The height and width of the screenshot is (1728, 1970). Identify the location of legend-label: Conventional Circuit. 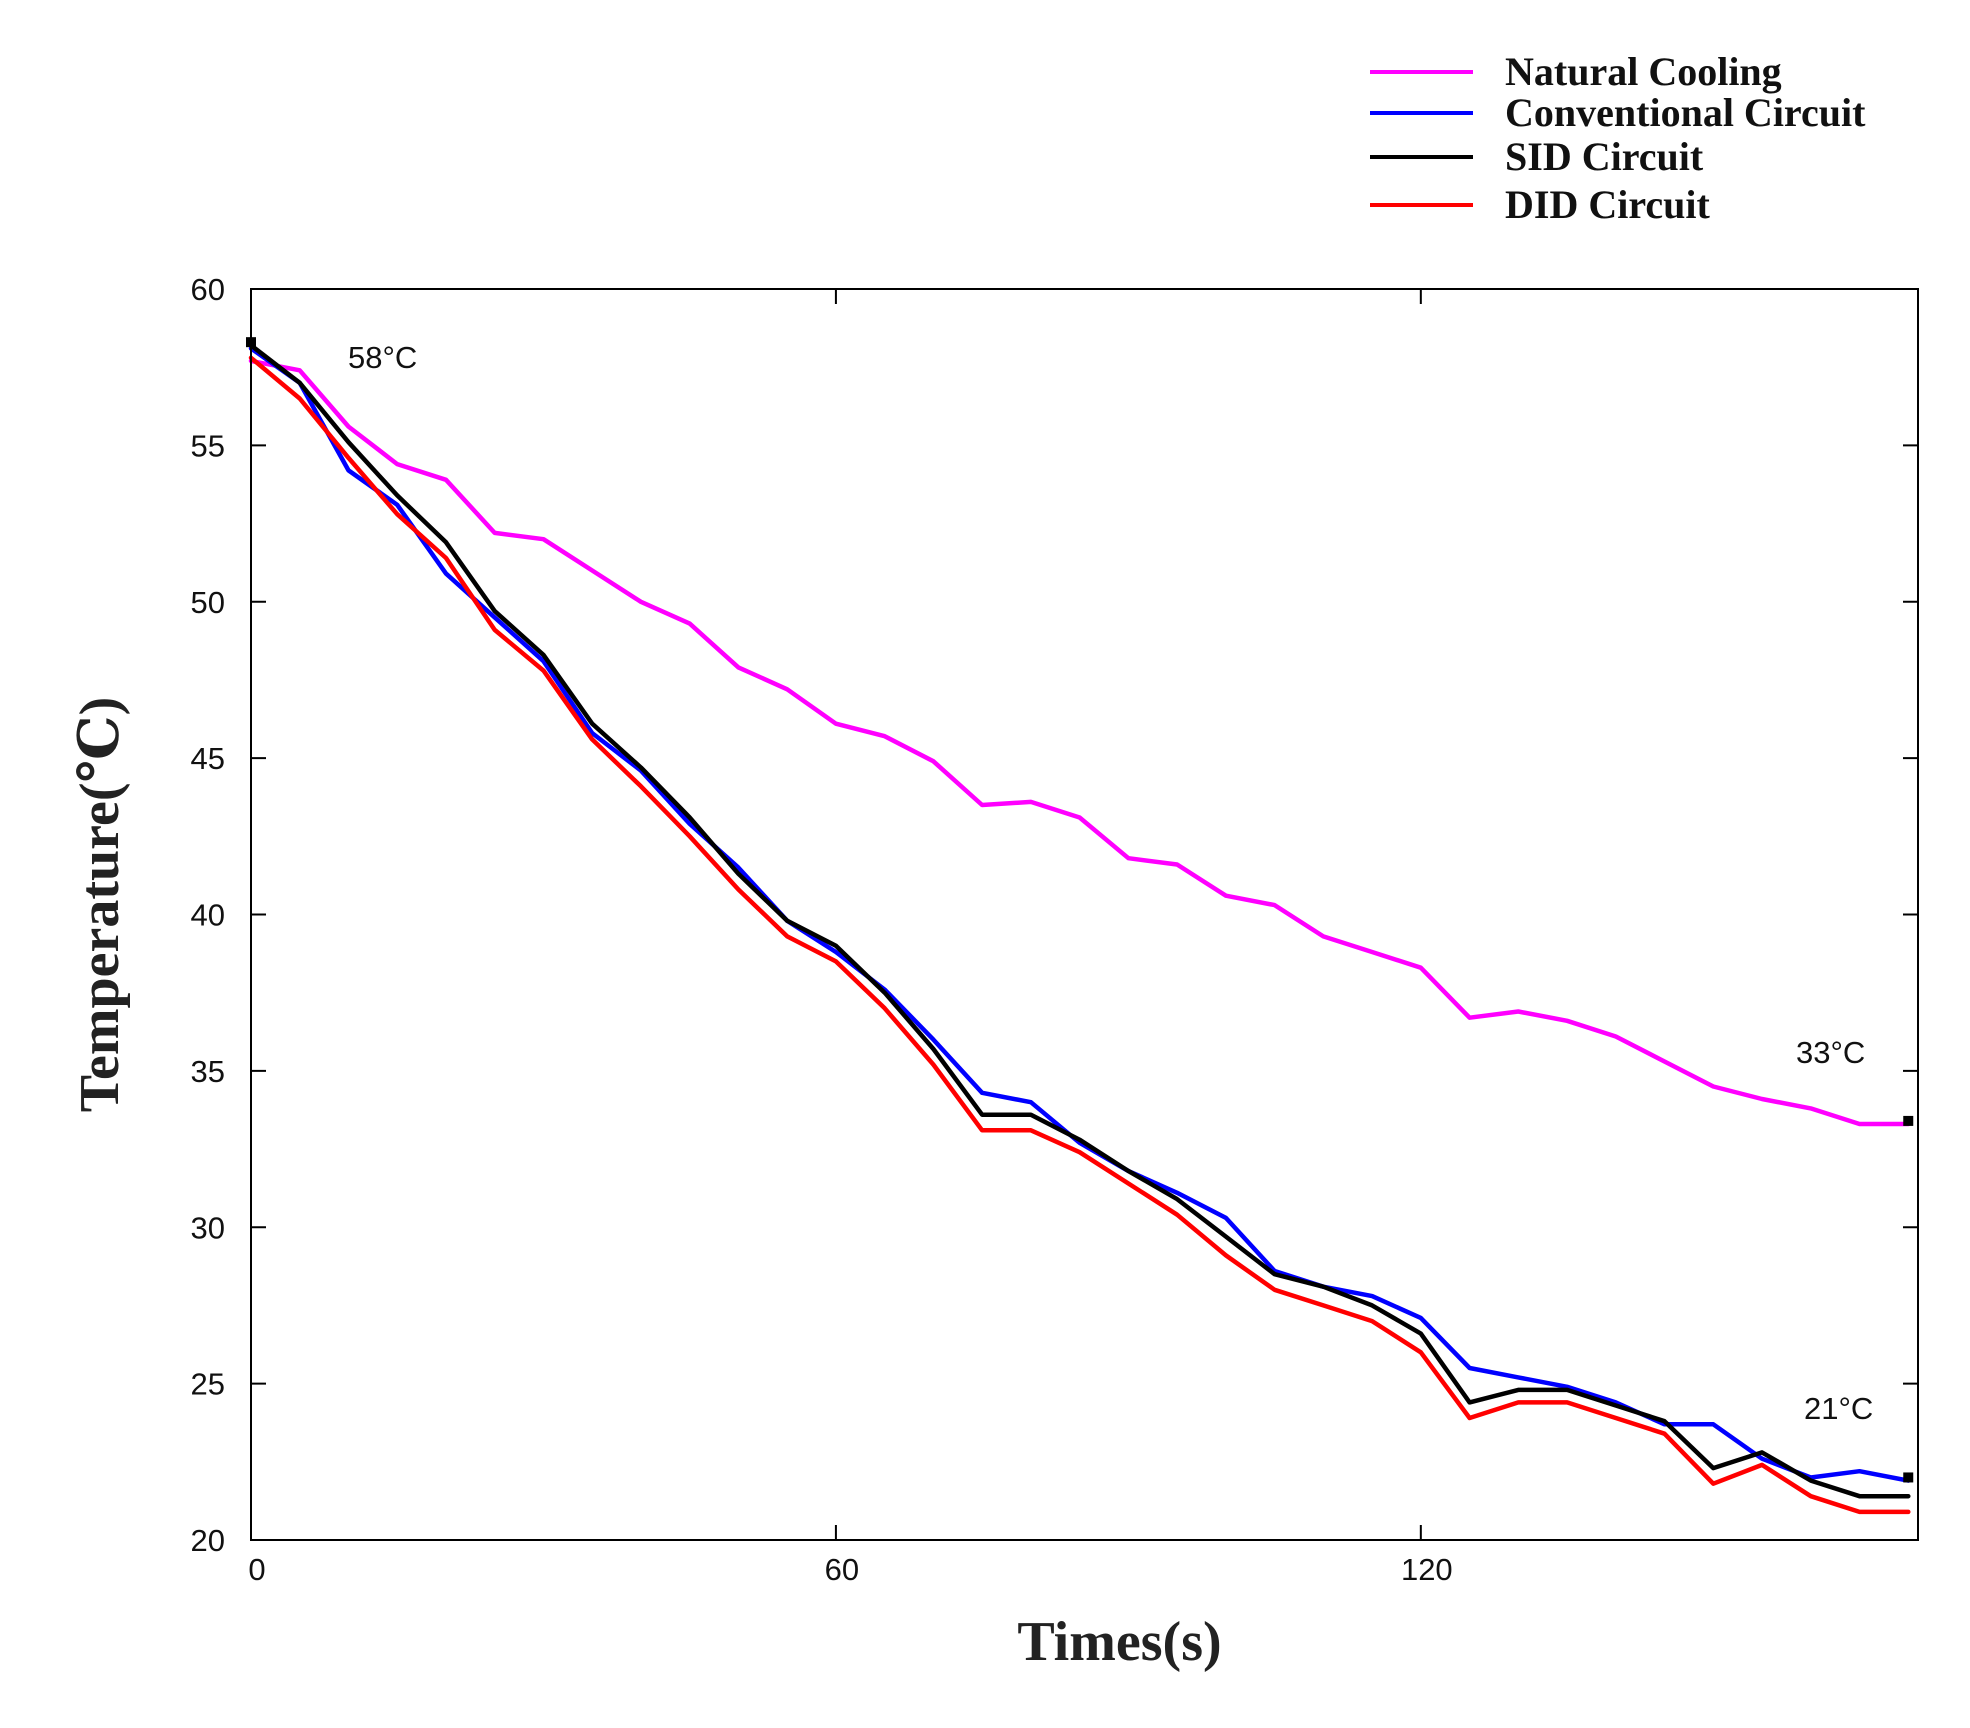
(1685, 112).